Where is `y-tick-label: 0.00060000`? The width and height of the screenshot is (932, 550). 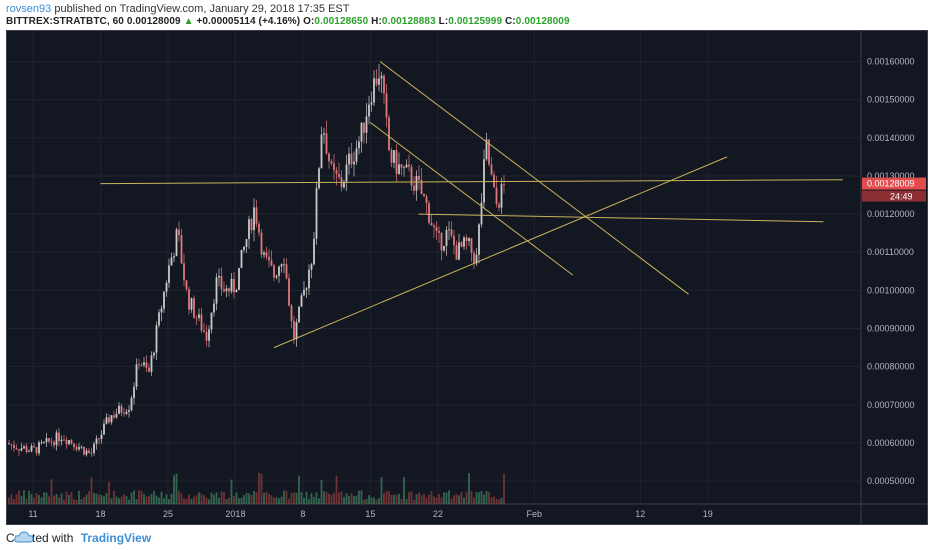
y-tick-label: 0.00060000 is located at coordinates (891, 443).